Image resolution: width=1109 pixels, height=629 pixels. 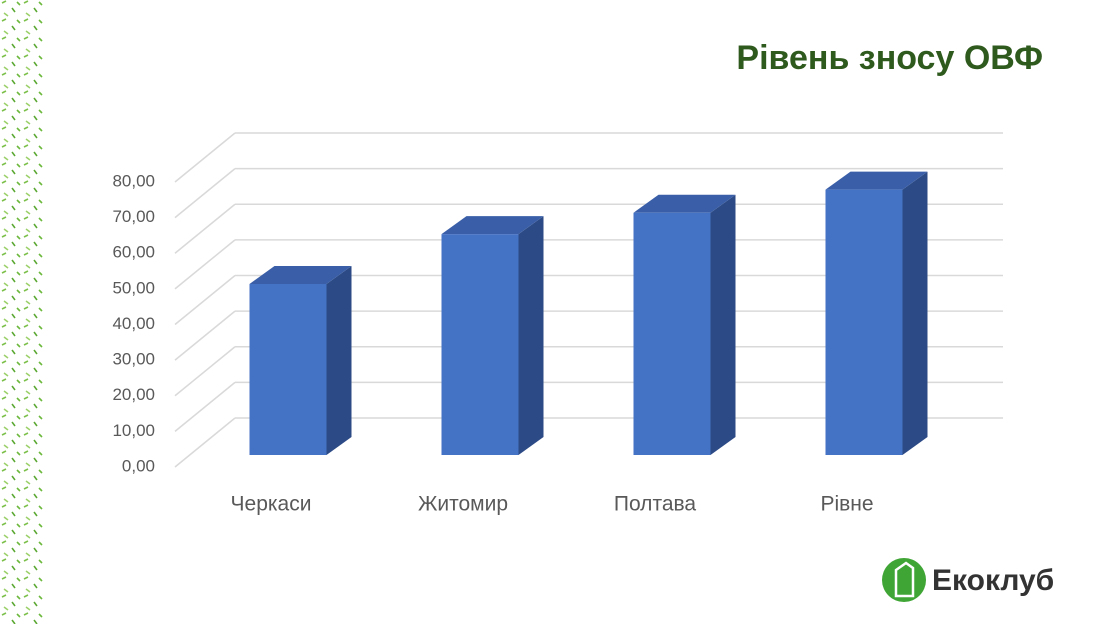 What do you see at coordinates (271, 504) in the screenshot?
I see `x-tick-label: Черкаси` at bounding box center [271, 504].